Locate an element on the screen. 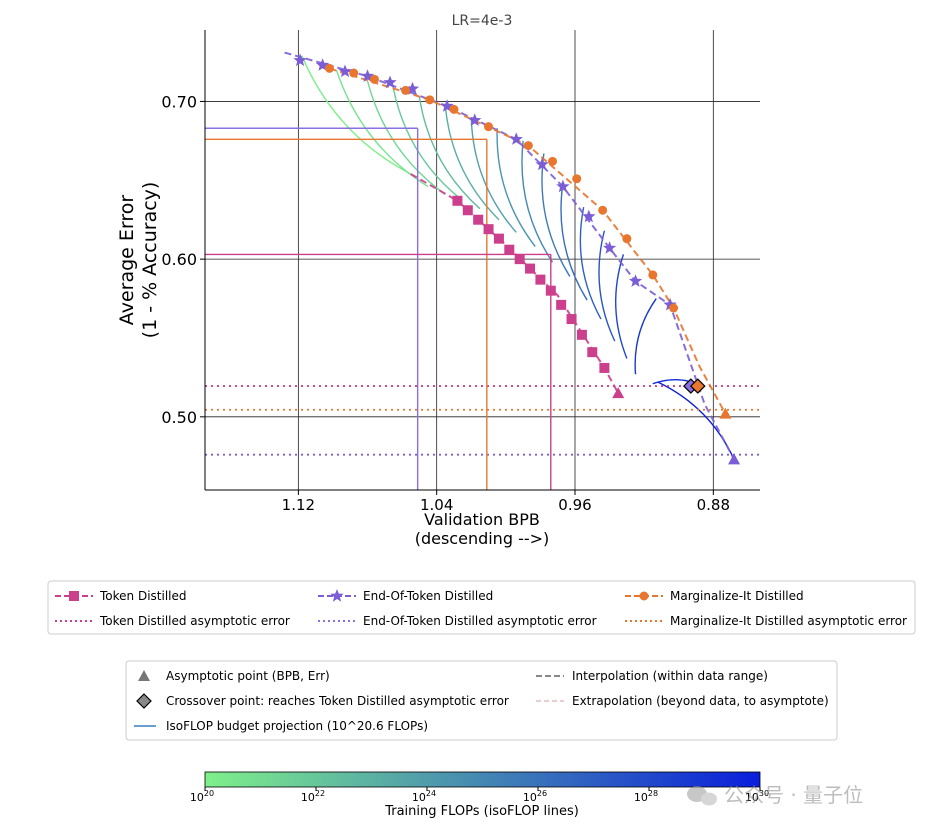 The height and width of the screenshot is (830, 934). colorbar is located at coordinates (482, 779).